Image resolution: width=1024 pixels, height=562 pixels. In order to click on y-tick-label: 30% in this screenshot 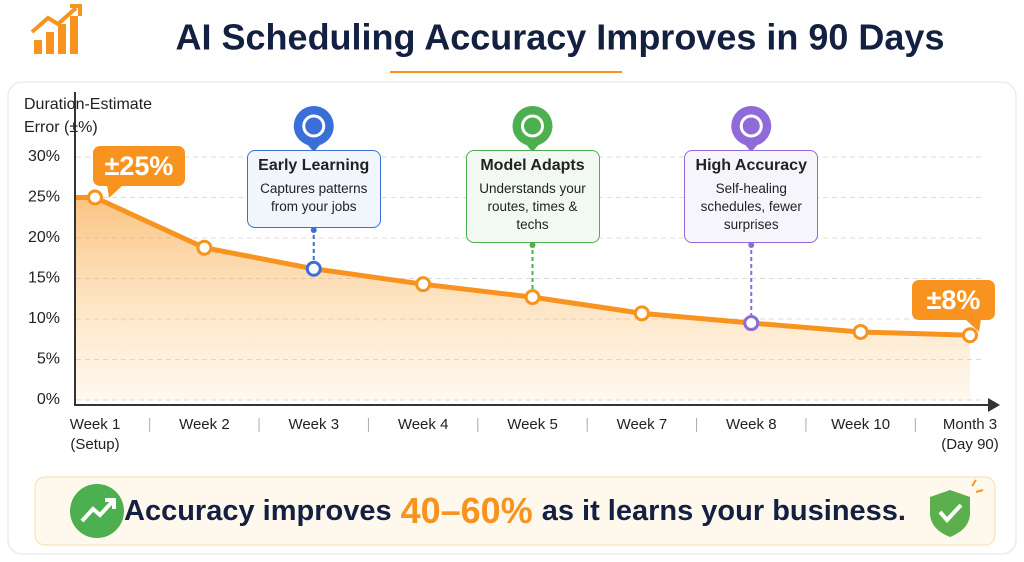, I will do `click(44, 156)`.